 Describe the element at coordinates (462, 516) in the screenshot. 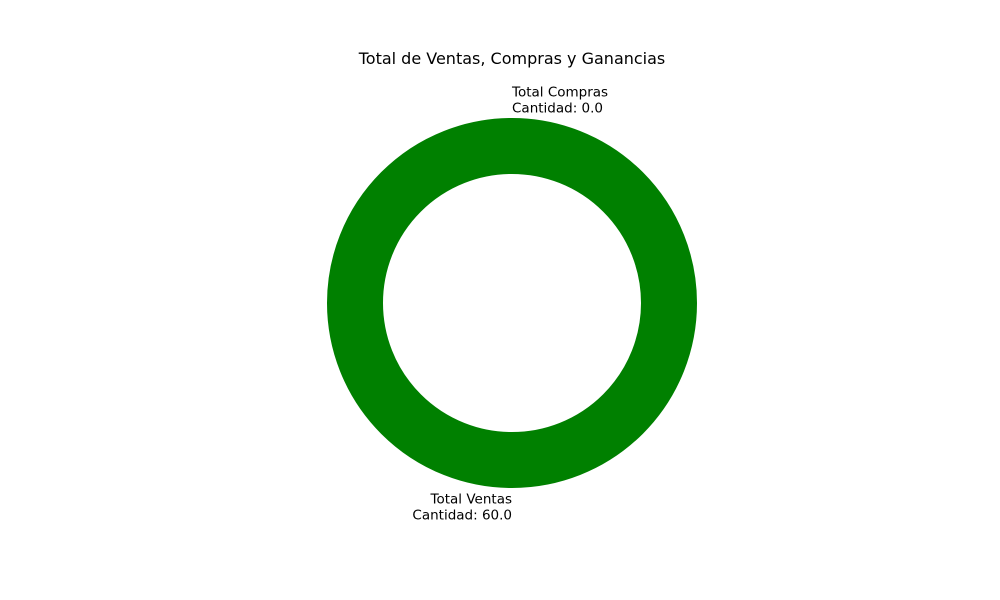

I see `slice-label-total-ventas-amount: Cantidad: 60.0` at that location.